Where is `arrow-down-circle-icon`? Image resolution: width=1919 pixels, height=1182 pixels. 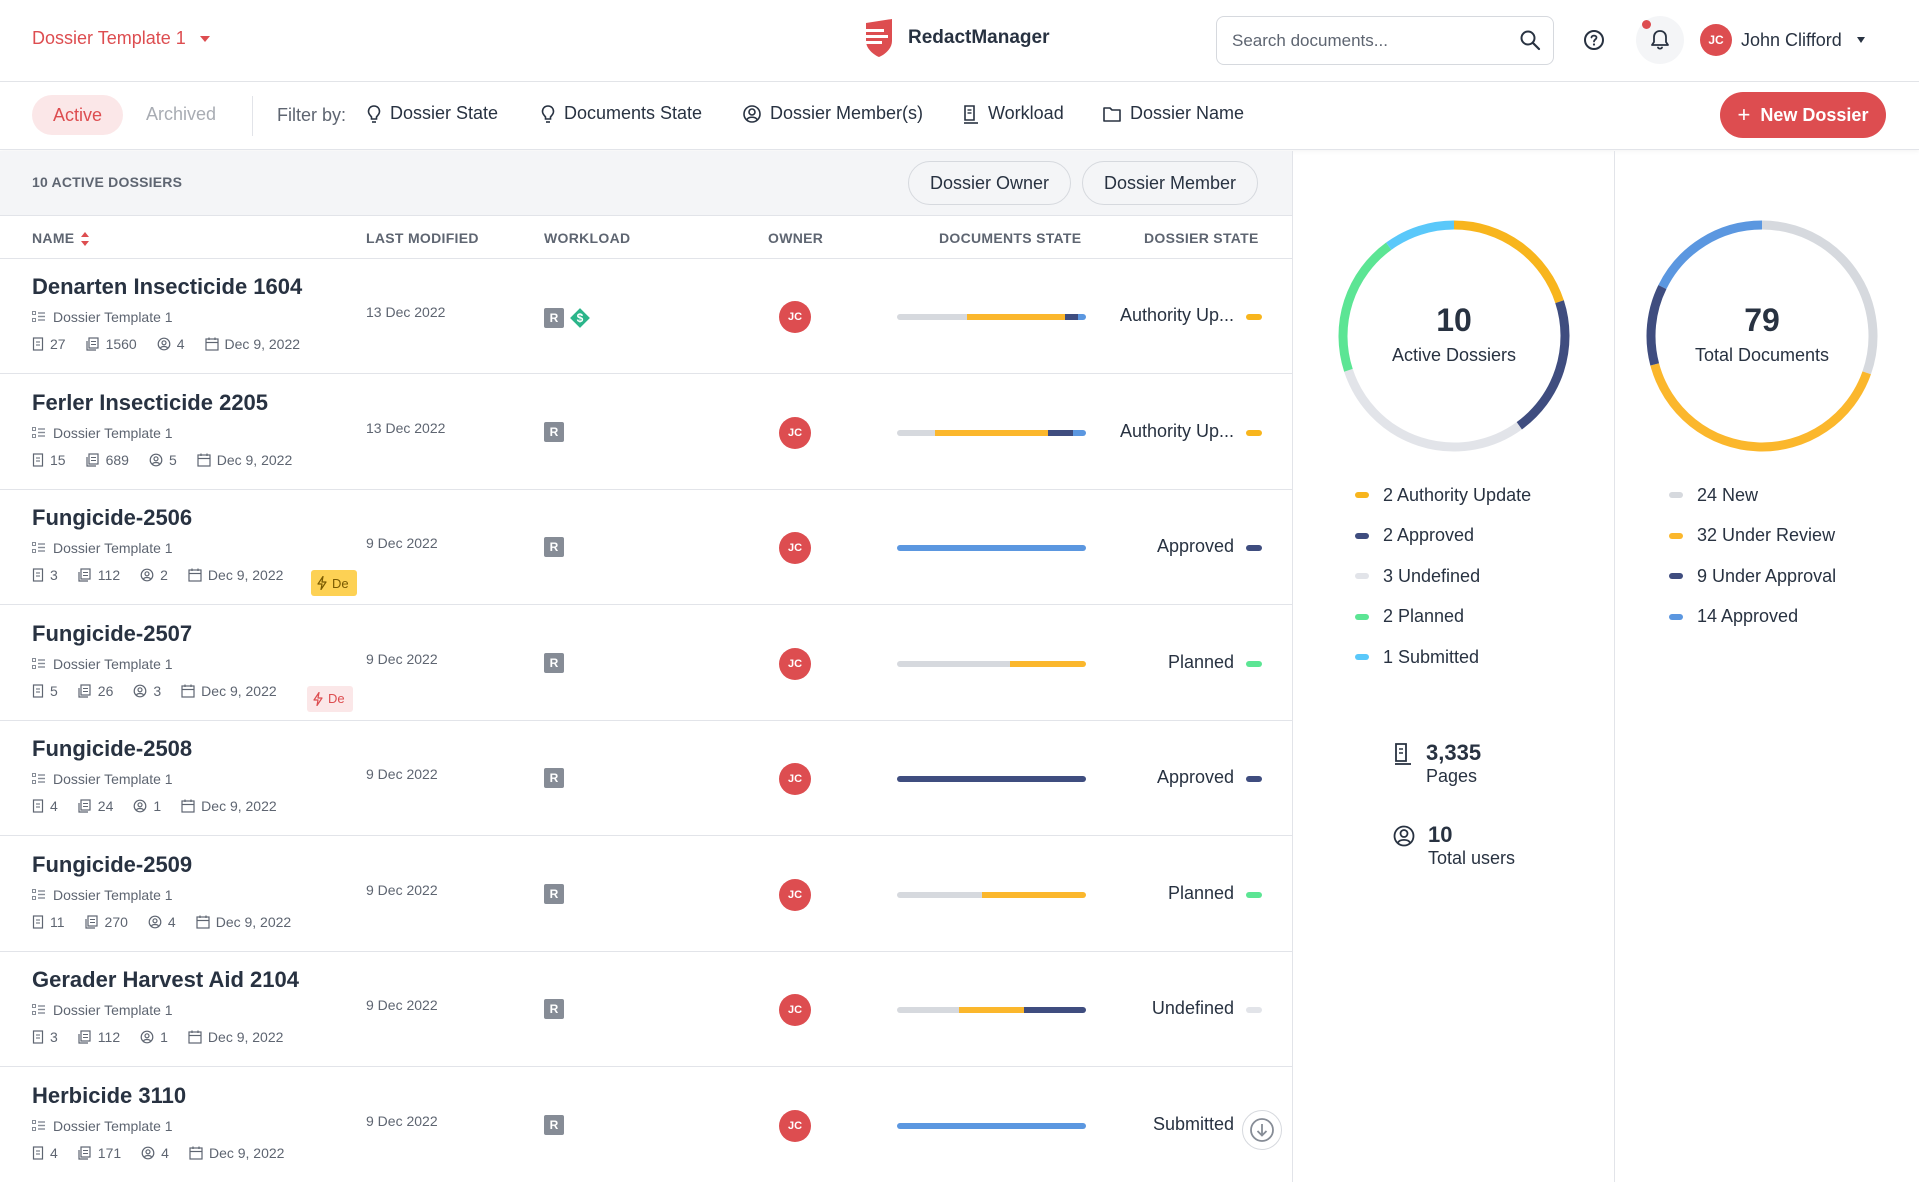 arrow-down-circle-icon is located at coordinates (1262, 1130).